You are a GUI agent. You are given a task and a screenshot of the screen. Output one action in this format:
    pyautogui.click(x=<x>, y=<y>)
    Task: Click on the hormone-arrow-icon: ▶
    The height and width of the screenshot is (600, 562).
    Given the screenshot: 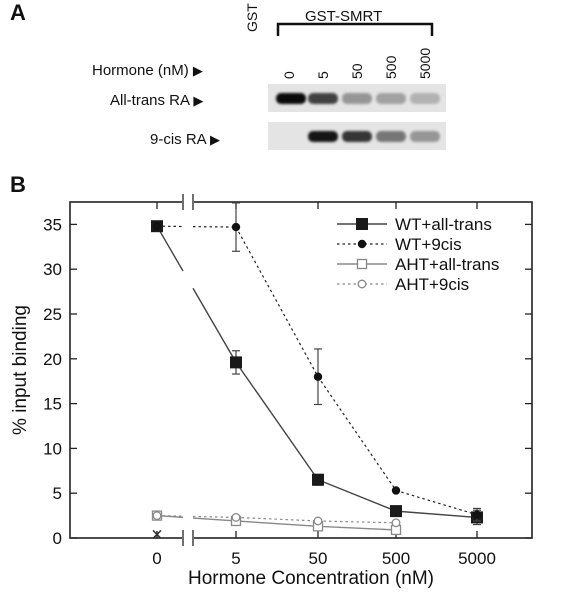 What is the action you would take?
    pyautogui.click(x=197, y=70)
    